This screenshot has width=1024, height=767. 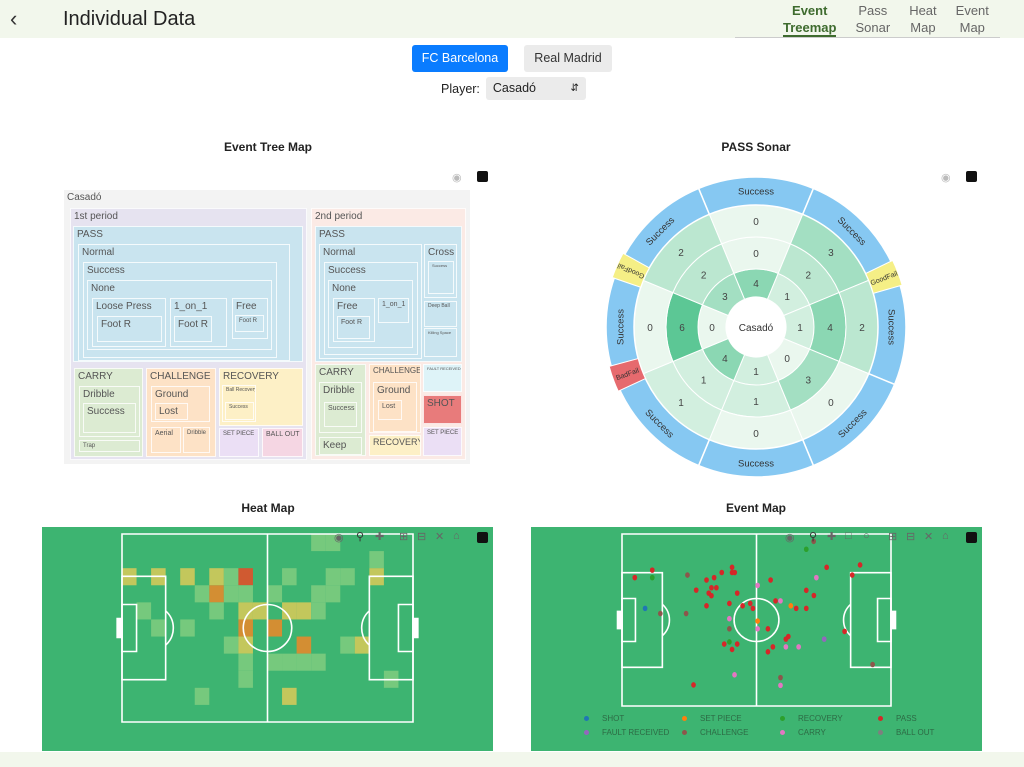 What do you see at coordinates (663, 234) in the screenshot?
I see `sonar-outer-sector` at bounding box center [663, 234].